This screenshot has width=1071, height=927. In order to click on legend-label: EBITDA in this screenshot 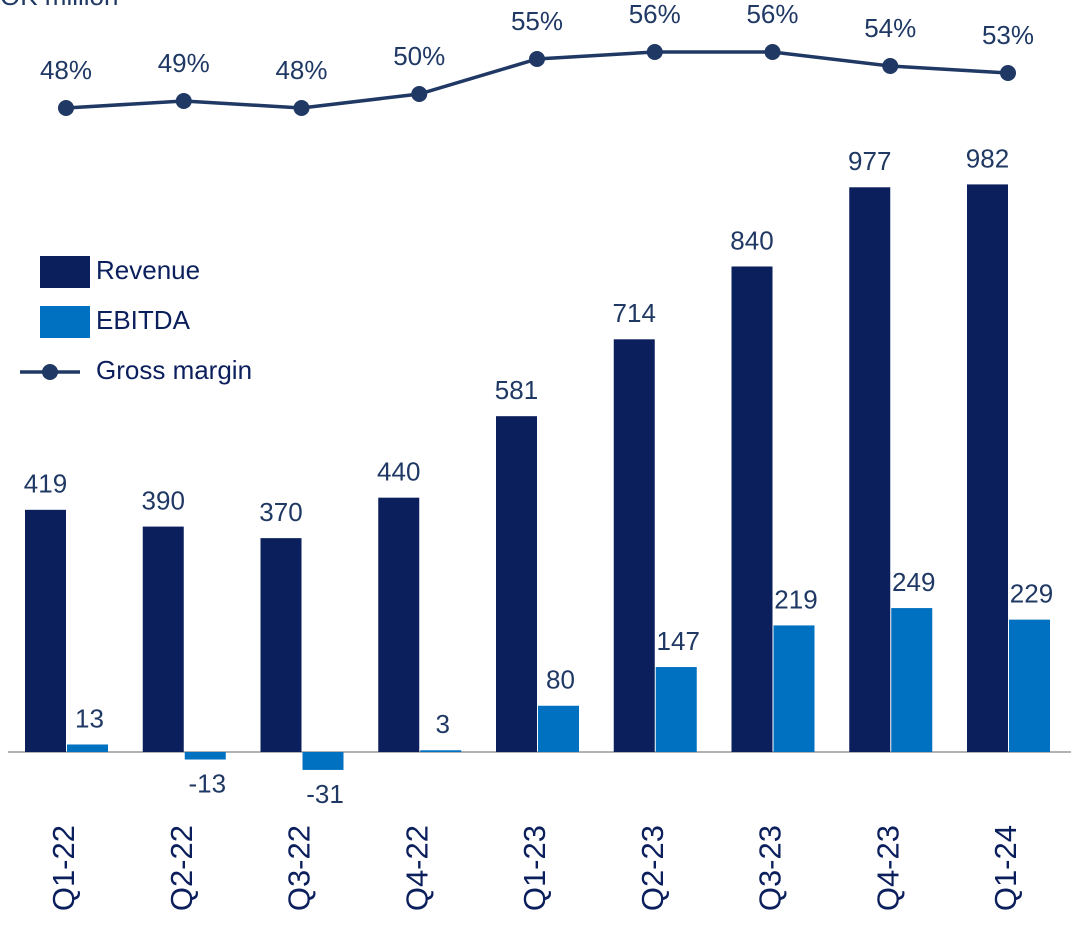, I will do `click(143, 320)`.